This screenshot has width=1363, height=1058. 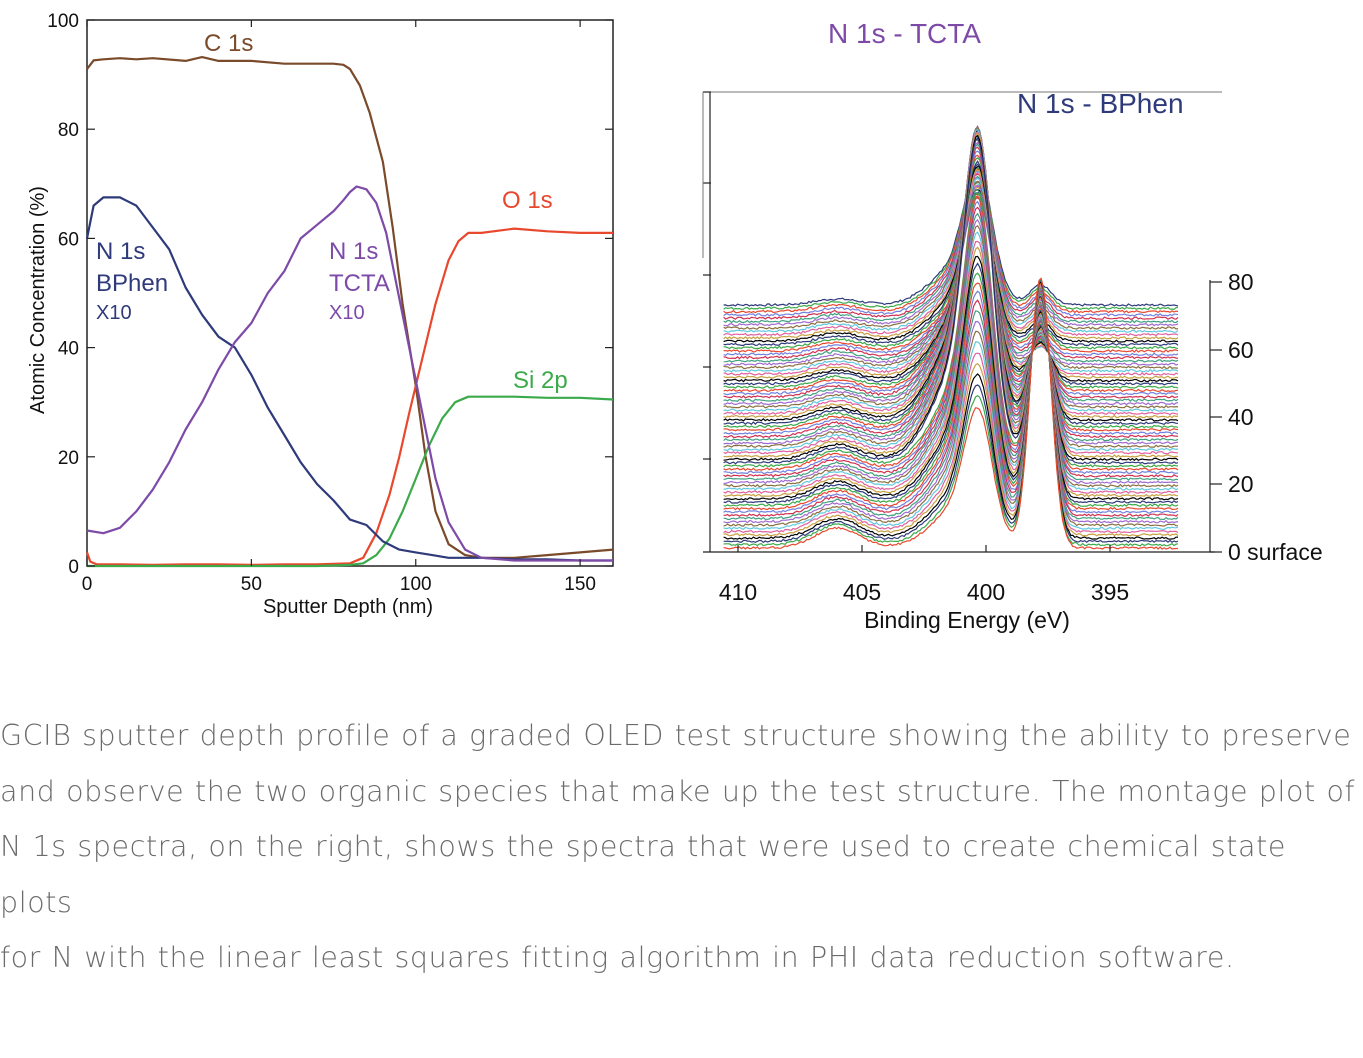 What do you see at coordinates (132, 283) in the screenshot?
I see `label-bphen-name: BPhen` at bounding box center [132, 283].